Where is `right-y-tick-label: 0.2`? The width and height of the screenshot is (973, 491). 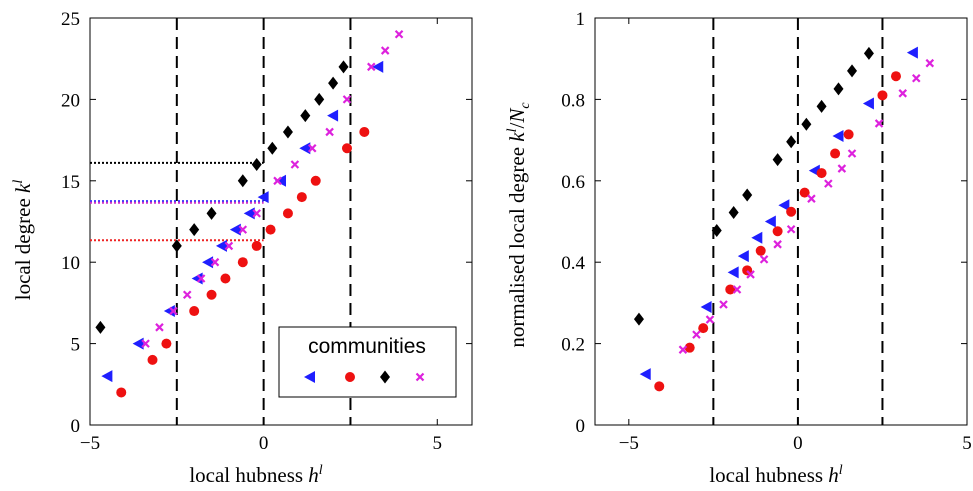 right-y-tick-label: 0.2 is located at coordinates (573, 345).